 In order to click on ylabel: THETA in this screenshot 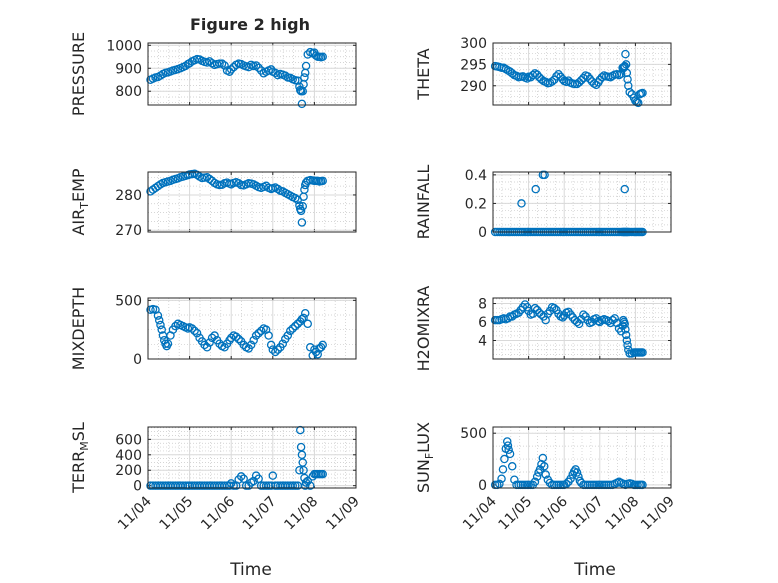, I will do `click(423, 74)`.